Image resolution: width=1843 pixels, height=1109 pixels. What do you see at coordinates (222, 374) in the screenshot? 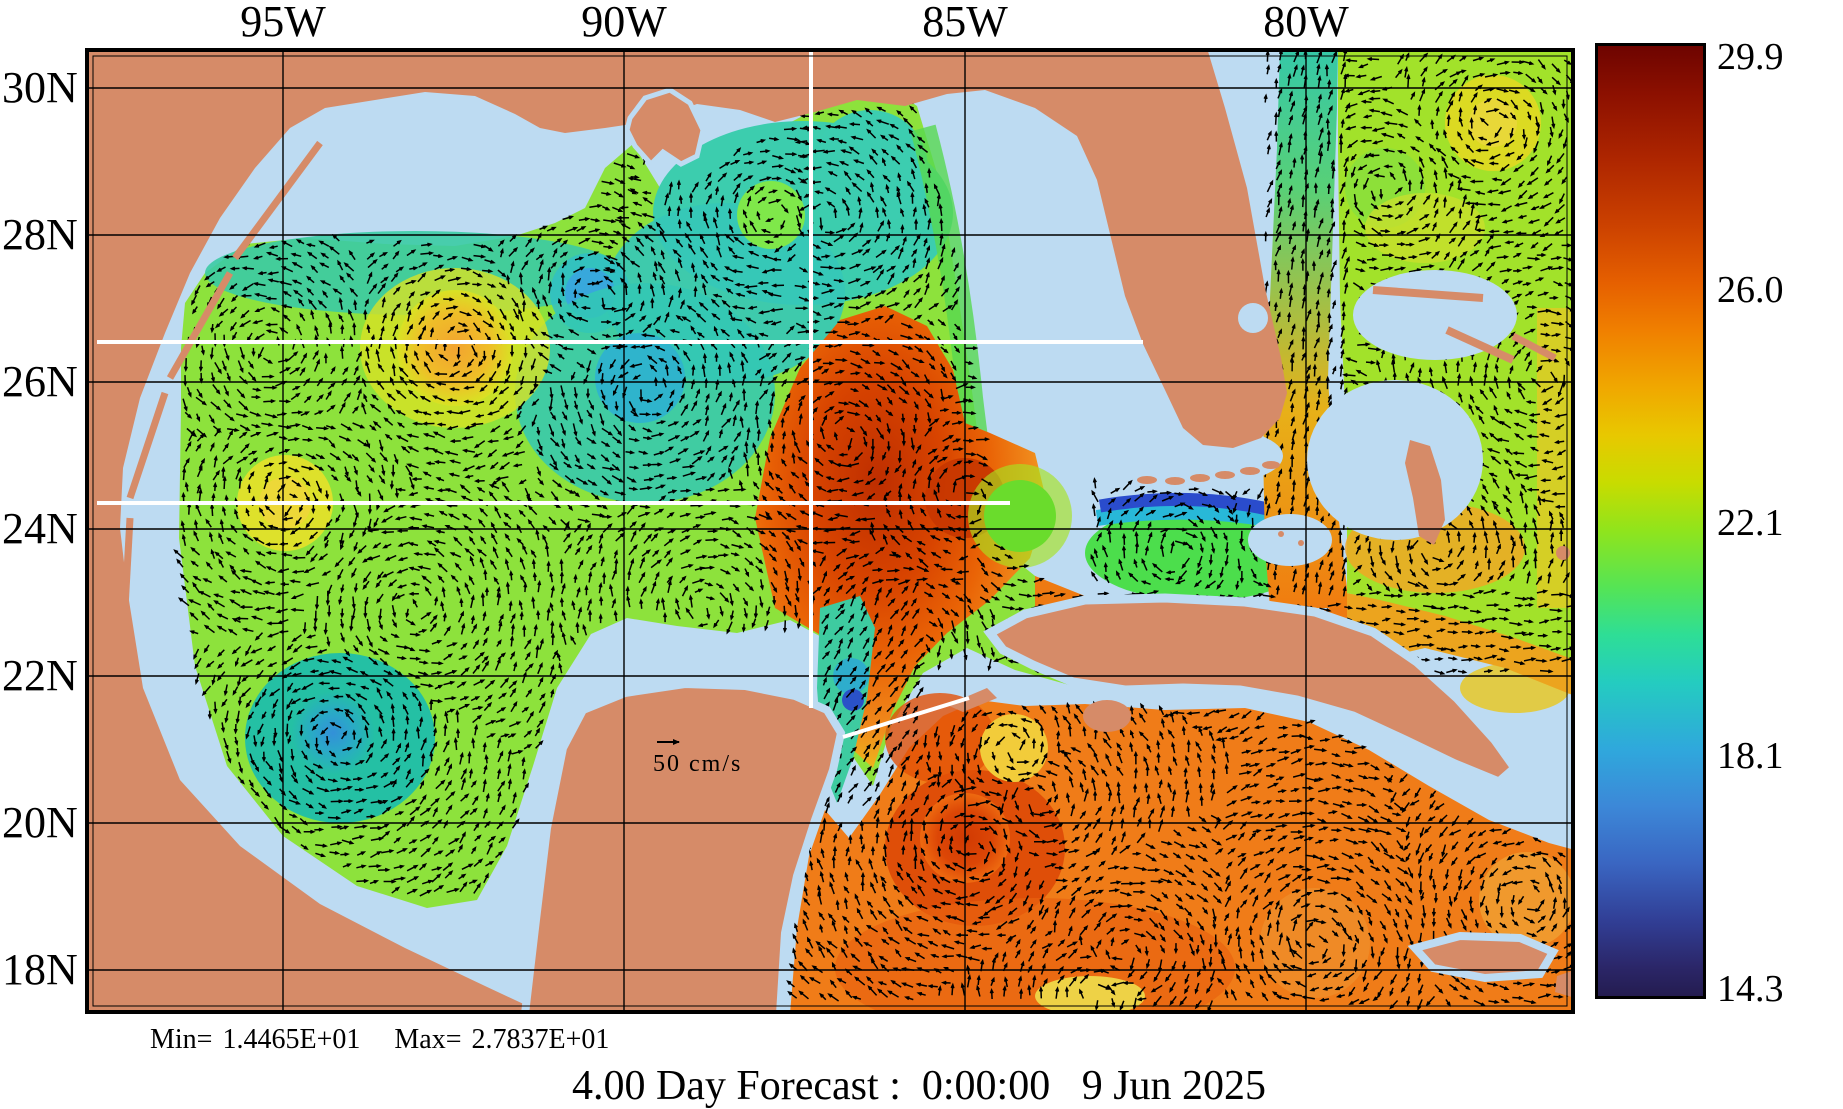
I see `barrier-islands` at bounding box center [222, 374].